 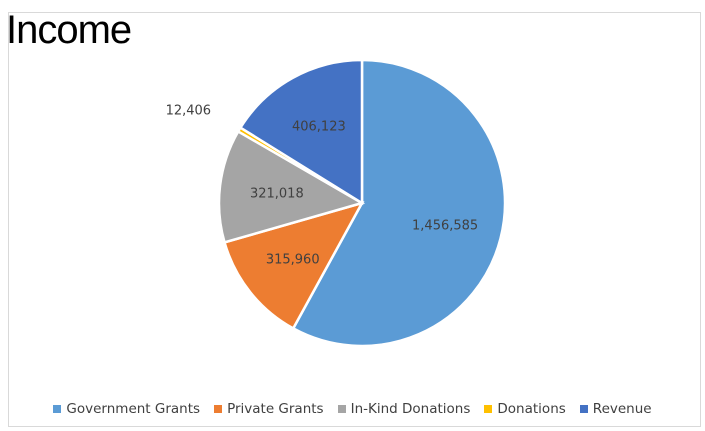 I want to click on data-label-donations: 12,406, so click(x=189, y=110).